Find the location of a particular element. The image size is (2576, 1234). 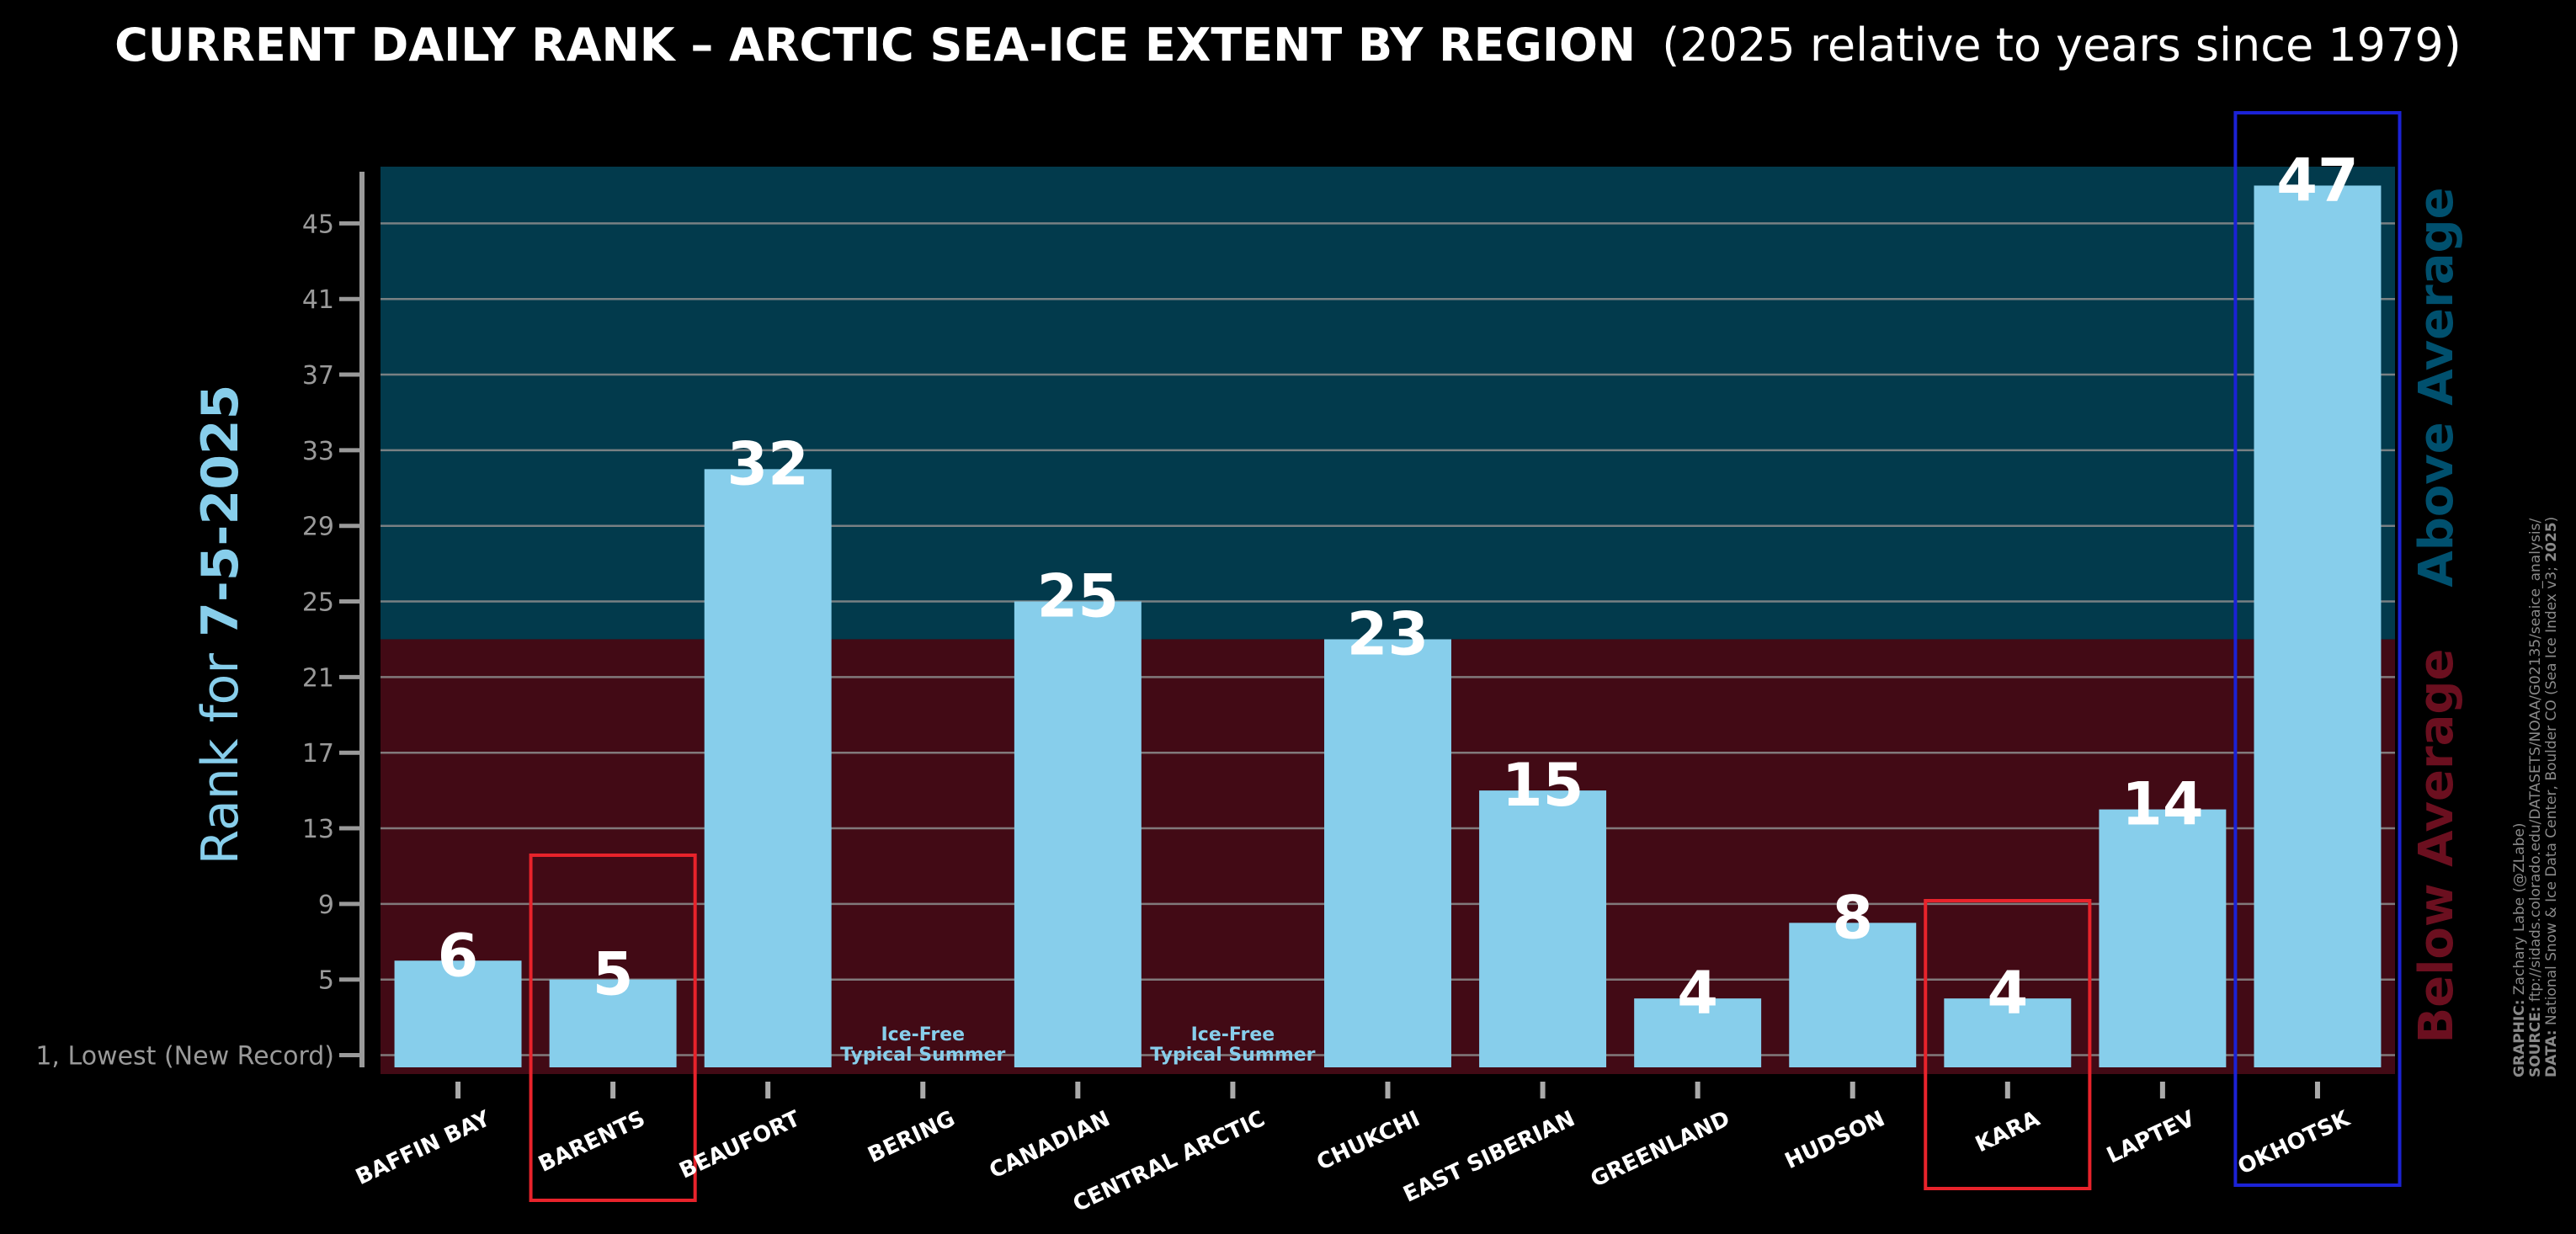

y-tick-label: 9 is located at coordinates (326, 905).